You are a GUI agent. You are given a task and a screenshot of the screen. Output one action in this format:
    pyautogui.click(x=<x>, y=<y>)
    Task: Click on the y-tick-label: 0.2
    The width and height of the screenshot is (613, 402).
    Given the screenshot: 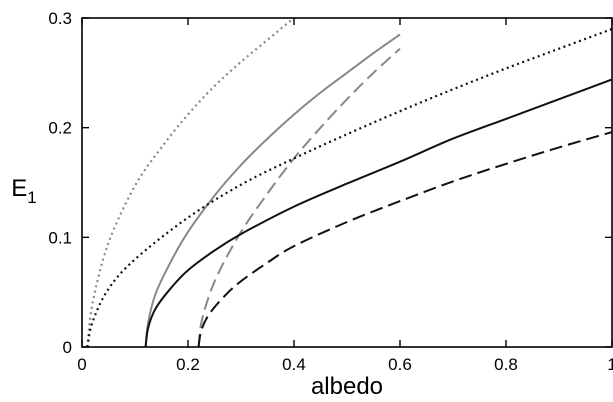 What is the action you would take?
    pyautogui.click(x=60, y=128)
    